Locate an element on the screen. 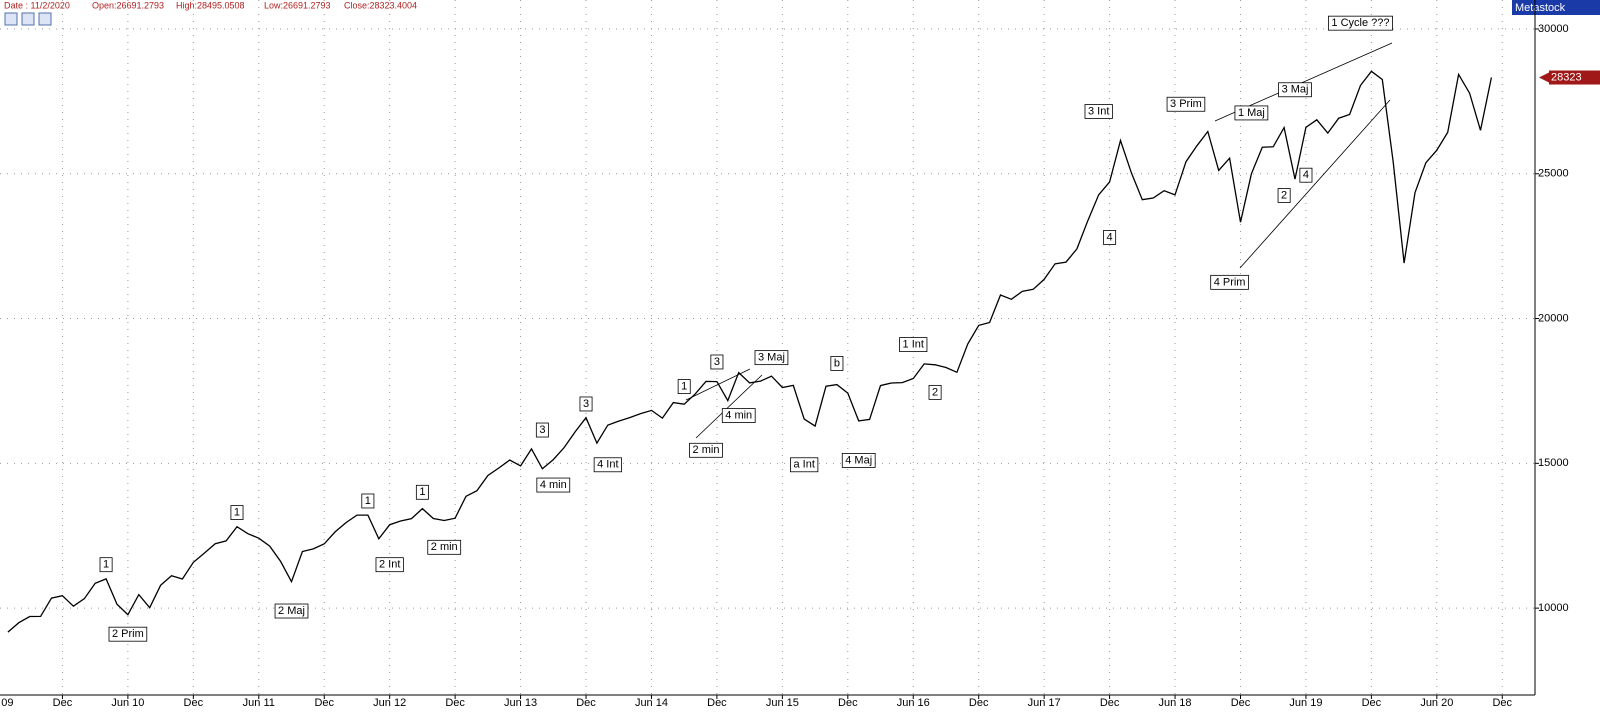 The height and width of the screenshot is (727, 1600). wave-label-text: 3 Prim is located at coordinates (1186, 104).